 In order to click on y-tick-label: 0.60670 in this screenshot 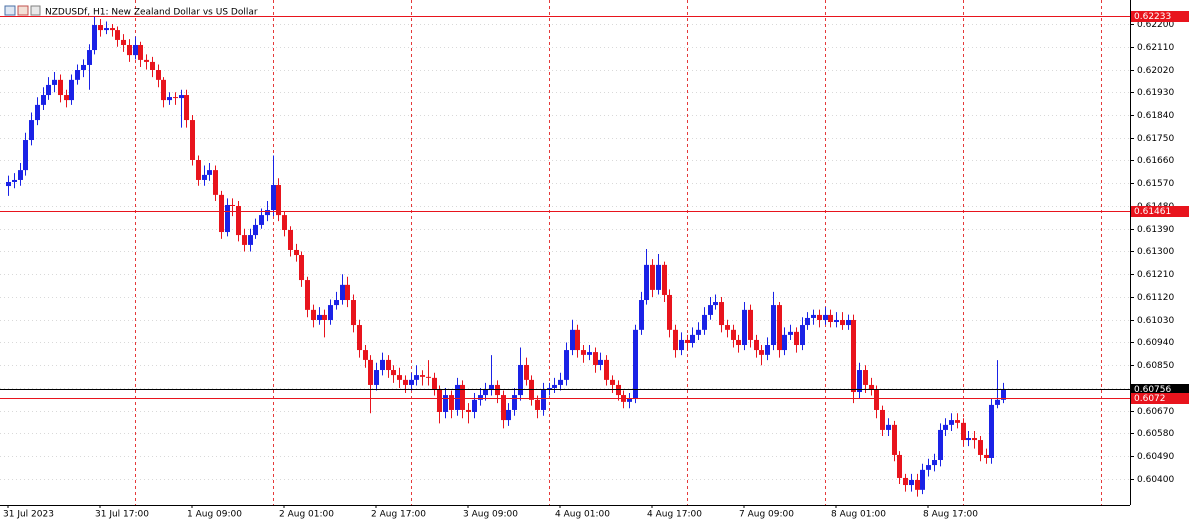, I will do `click(1155, 412)`.